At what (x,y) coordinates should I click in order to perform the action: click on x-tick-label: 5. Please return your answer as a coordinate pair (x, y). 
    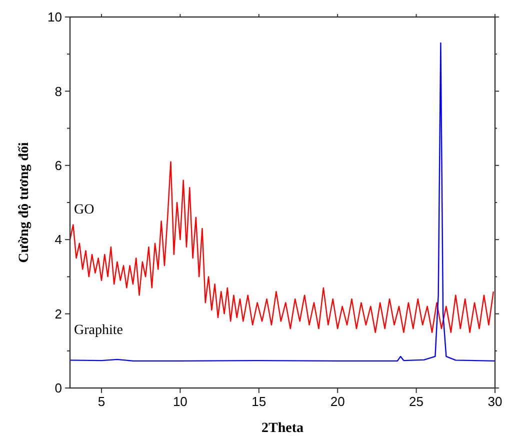
    Looking at the image, I should click on (102, 401).